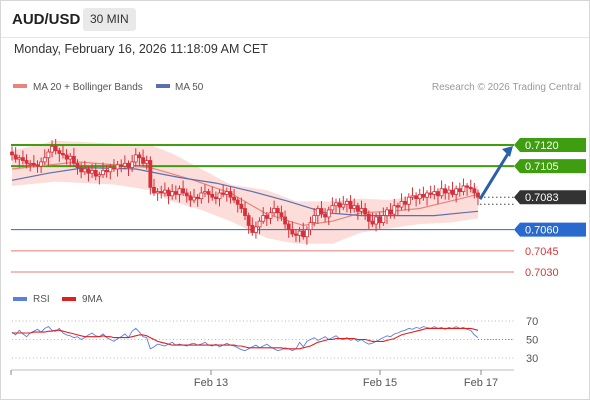 The width and height of the screenshot is (590, 400). Describe the element at coordinates (163, 86) in the screenshot. I see `ma50-legend-swatch` at that location.